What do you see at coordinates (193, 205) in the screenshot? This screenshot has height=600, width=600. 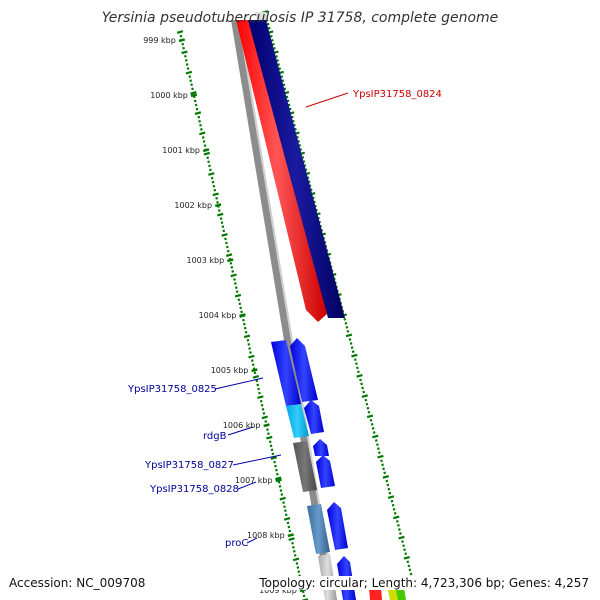 I see `ruler-label: 1002 kbp` at bounding box center [193, 205].